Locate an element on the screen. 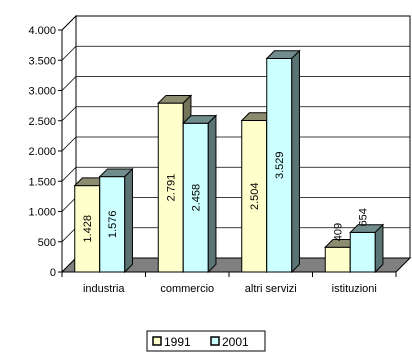 This screenshot has width=412, height=352. data-label: 2.791 is located at coordinates (172, 188).